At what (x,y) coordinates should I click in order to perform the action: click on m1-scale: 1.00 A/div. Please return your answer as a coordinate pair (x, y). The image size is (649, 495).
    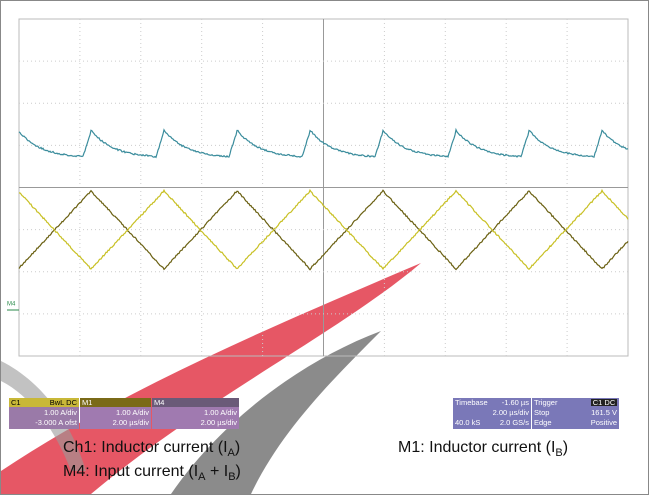
    Looking at the image, I should click on (132, 412).